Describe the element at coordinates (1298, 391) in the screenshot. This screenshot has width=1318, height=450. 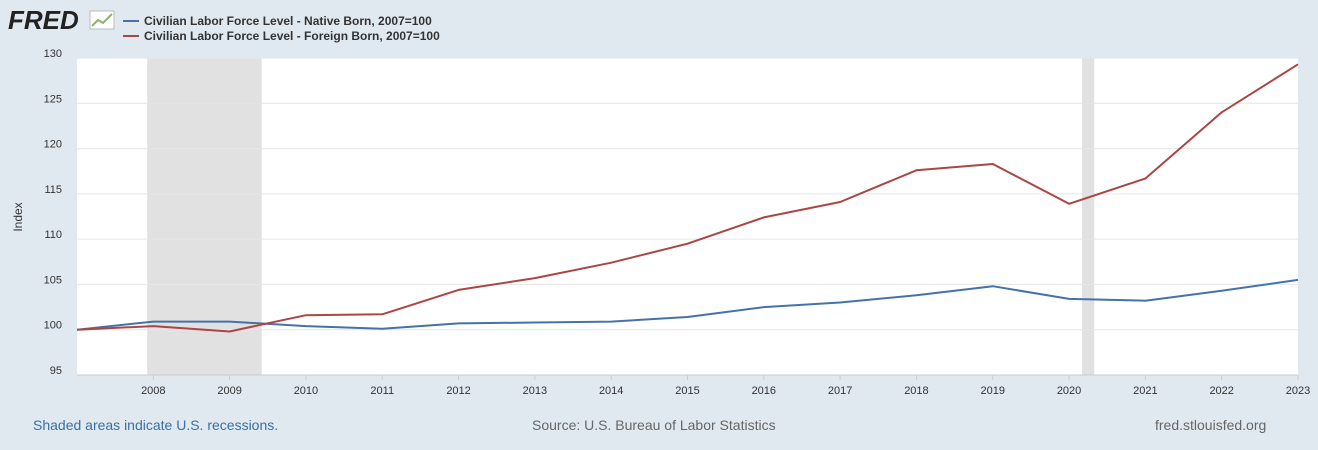
I see `x-tick-label-2023: 2023` at that location.